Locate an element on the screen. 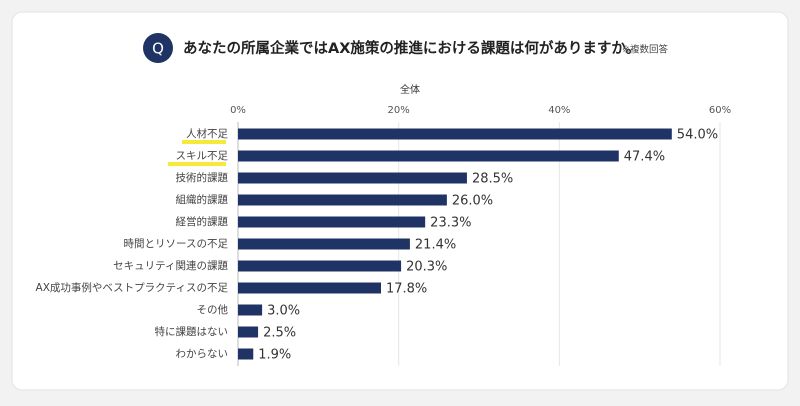 Image resolution: width=800 pixels, height=406 pixels. value-label: 20.3% is located at coordinates (426, 267).